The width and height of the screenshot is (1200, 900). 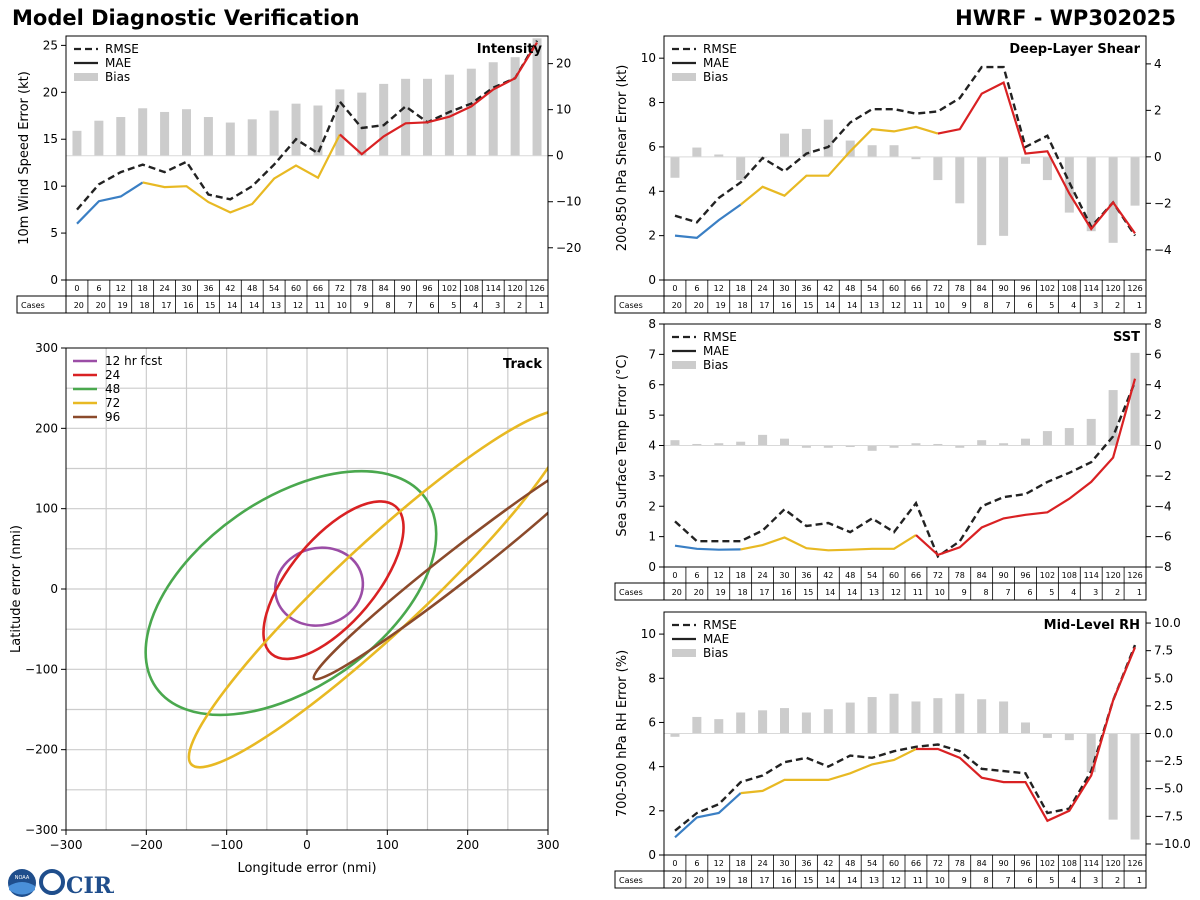 I want to click on rh-ytick-label: 6, so click(x=652, y=722).